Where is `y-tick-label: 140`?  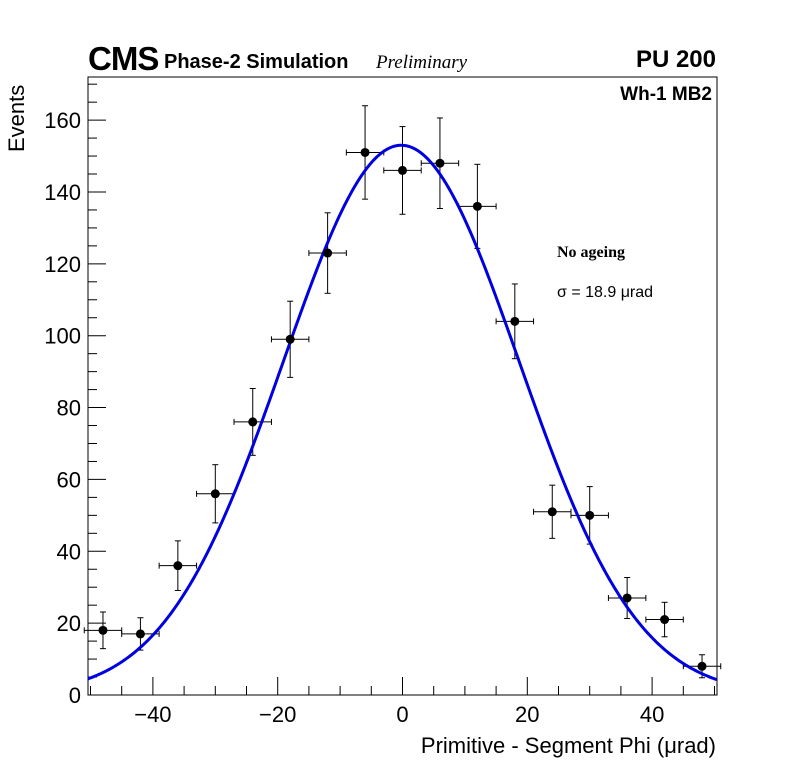
y-tick-label: 140 is located at coordinates (62, 192).